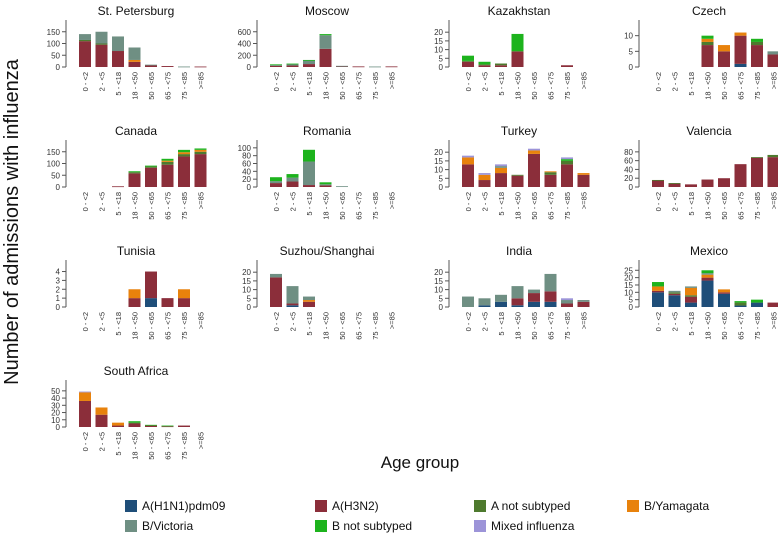  Describe the element at coordinates (55, 398) in the screenshot. I see `y-tick-label: 40` at that location.